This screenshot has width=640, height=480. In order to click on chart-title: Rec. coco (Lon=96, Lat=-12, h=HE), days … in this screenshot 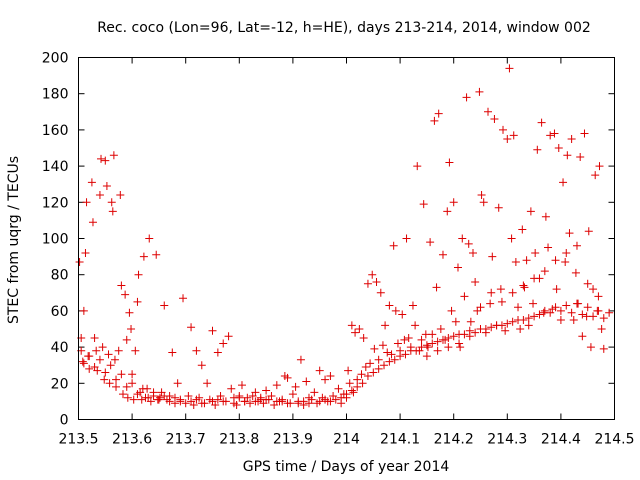, I will do `click(344, 28)`.